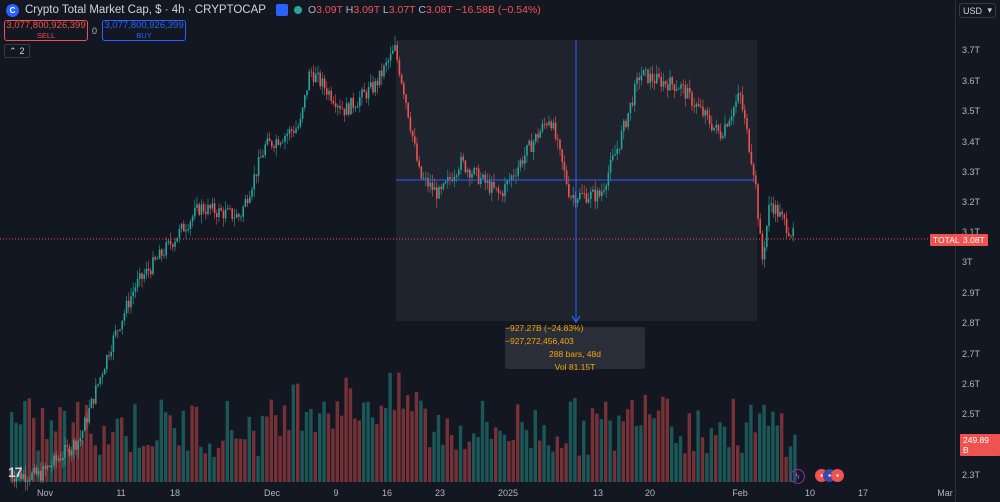  Describe the element at coordinates (17, 51) in the screenshot. I see `indicators-toggle: ⌃ 2` at that location.